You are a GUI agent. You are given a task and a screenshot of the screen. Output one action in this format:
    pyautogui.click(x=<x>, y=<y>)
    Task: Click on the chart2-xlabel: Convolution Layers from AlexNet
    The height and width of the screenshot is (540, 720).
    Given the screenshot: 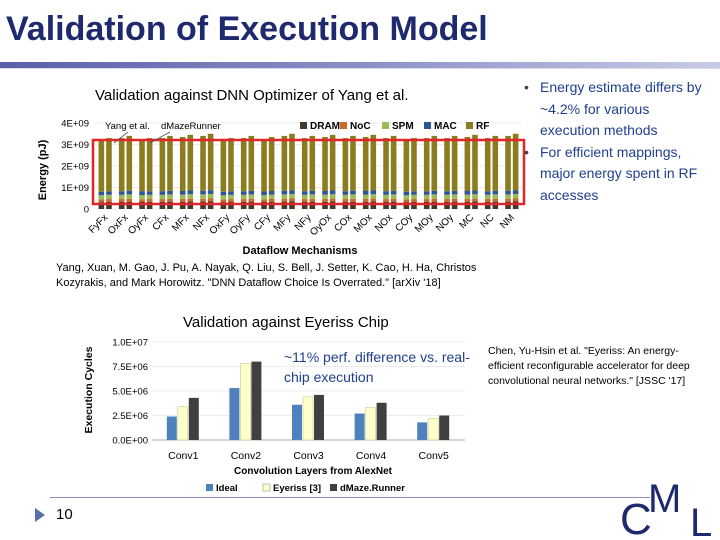 What is the action you would take?
    pyautogui.click(x=313, y=471)
    